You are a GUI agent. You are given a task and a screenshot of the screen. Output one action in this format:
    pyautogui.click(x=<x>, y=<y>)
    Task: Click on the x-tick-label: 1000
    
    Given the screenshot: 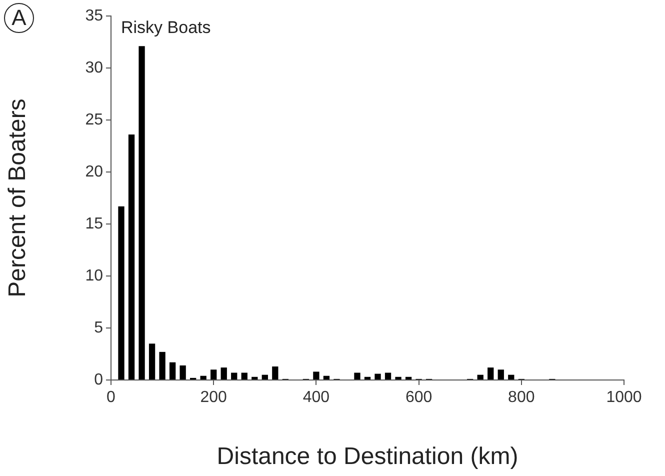 What is the action you would take?
    pyautogui.click(x=624, y=397)
    